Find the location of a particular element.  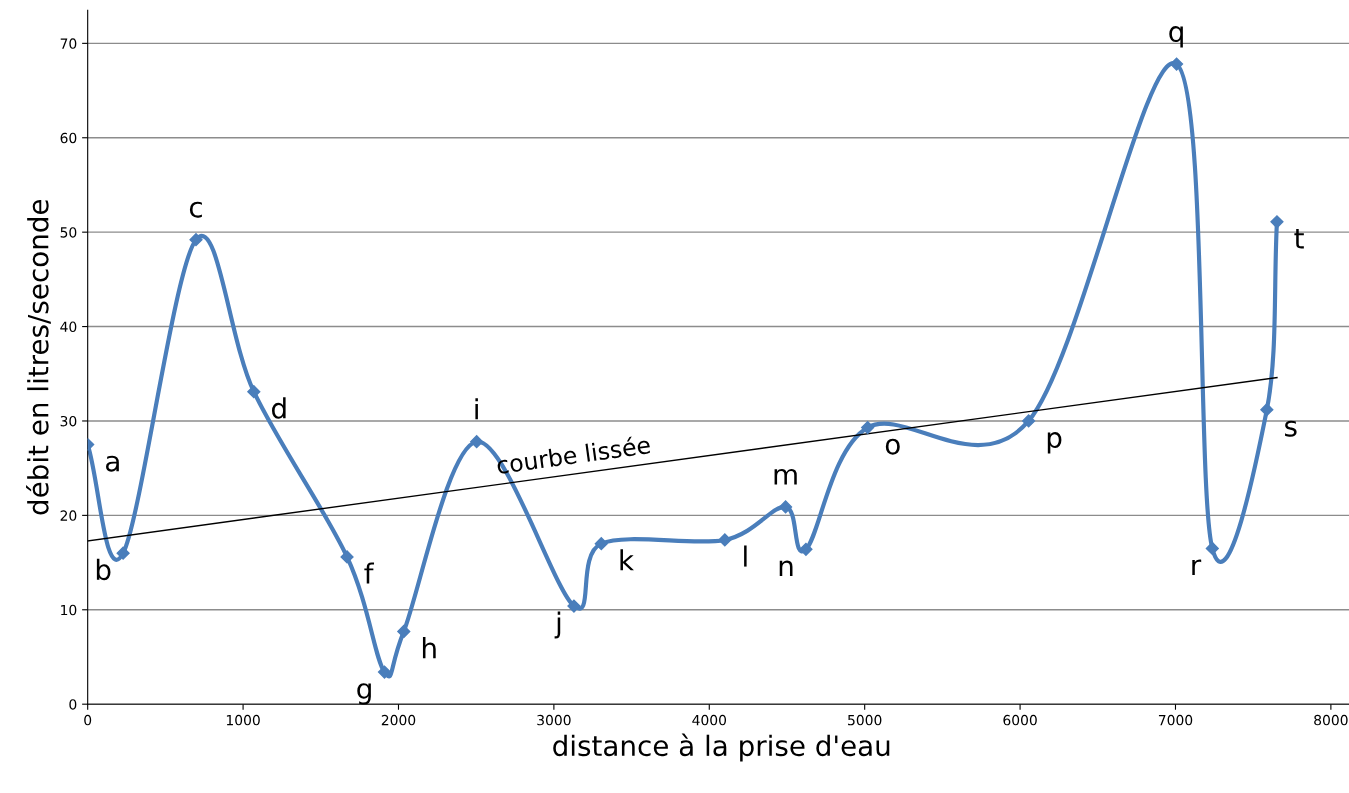

annotation: i is located at coordinates (476, 409).